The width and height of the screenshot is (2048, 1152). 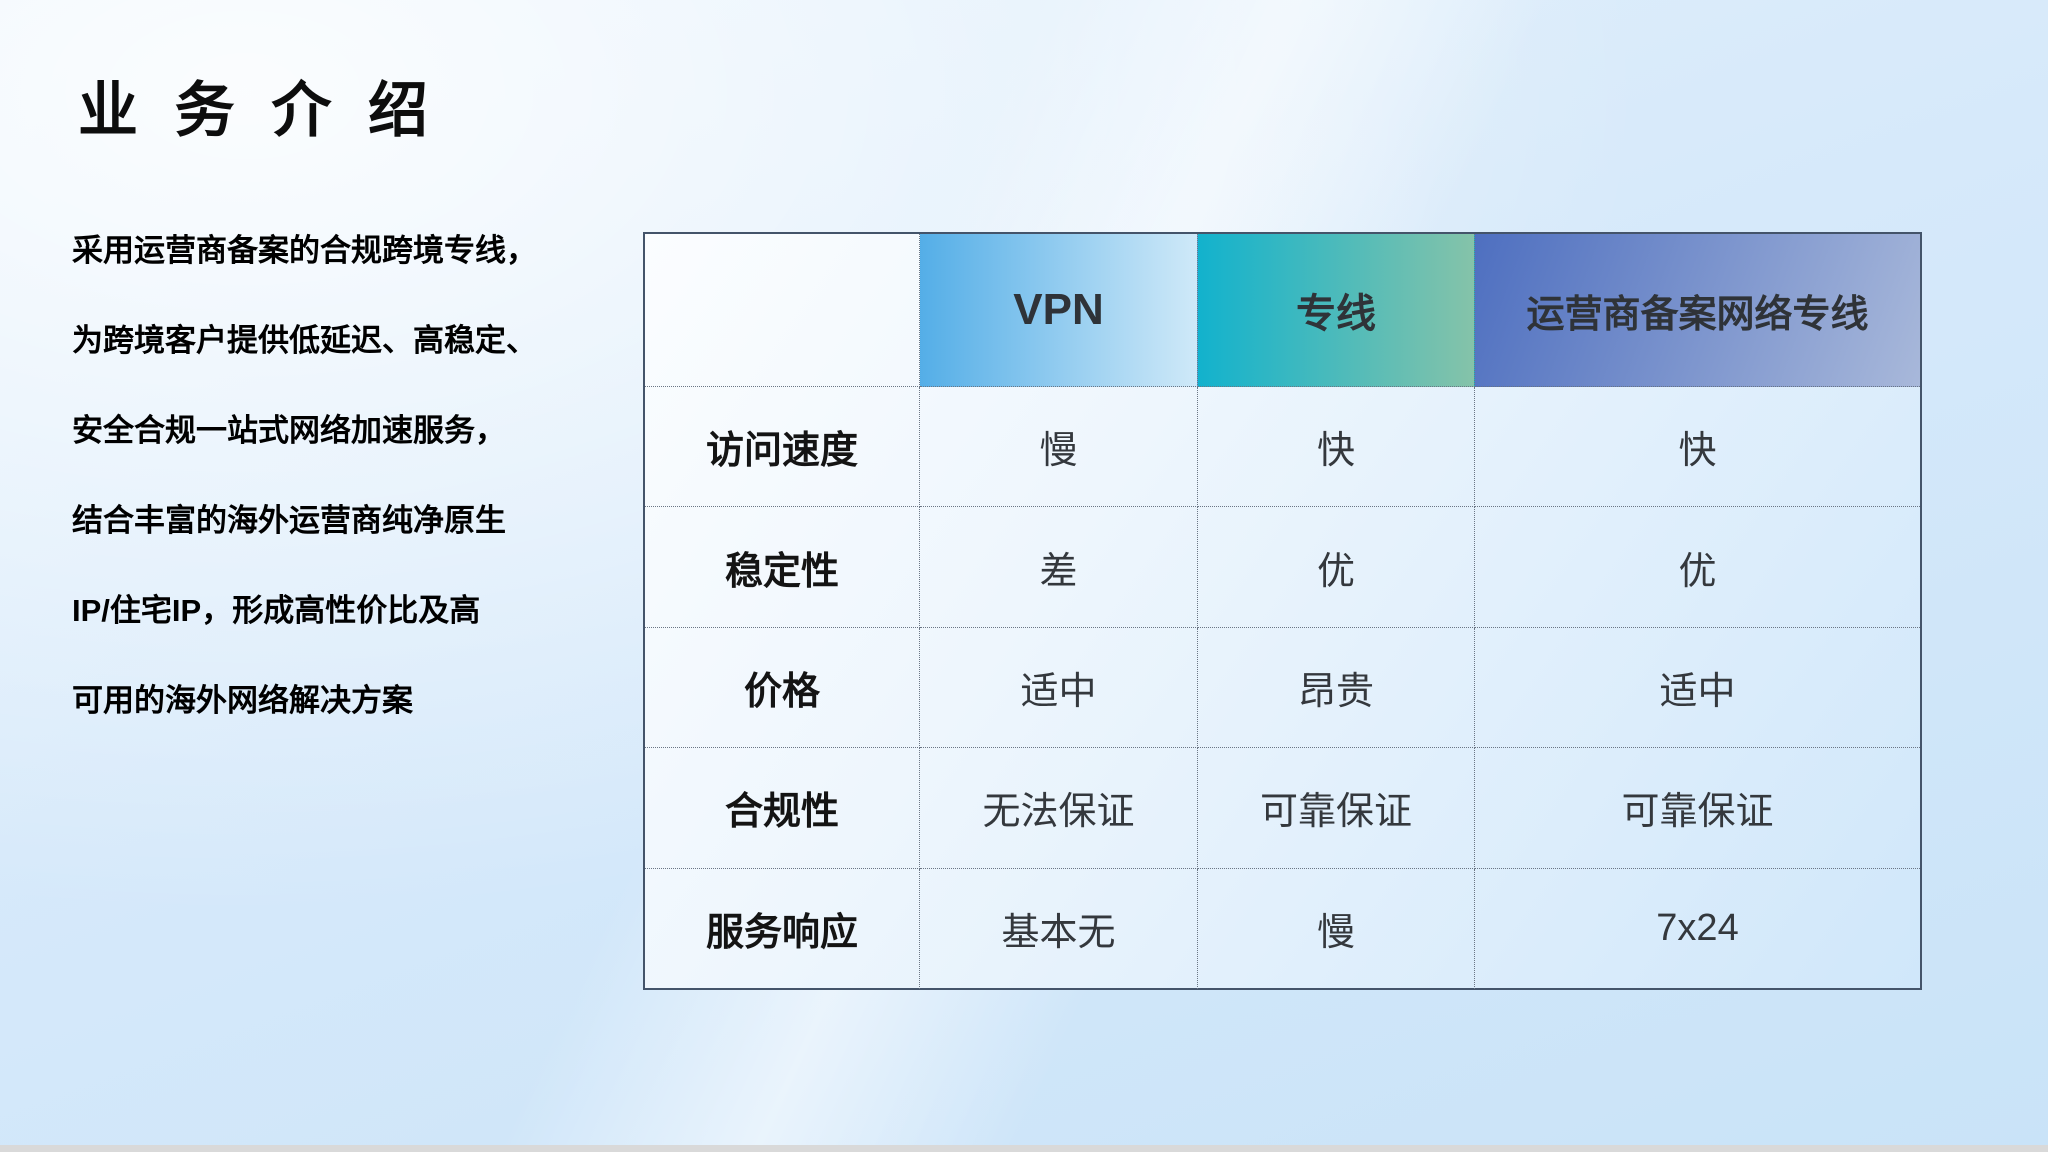 What do you see at coordinates (304, 340) in the screenshot?
I see `description-line: 为跨境客户提供低延迟、高稳定、` at bounding box center [304, 340].